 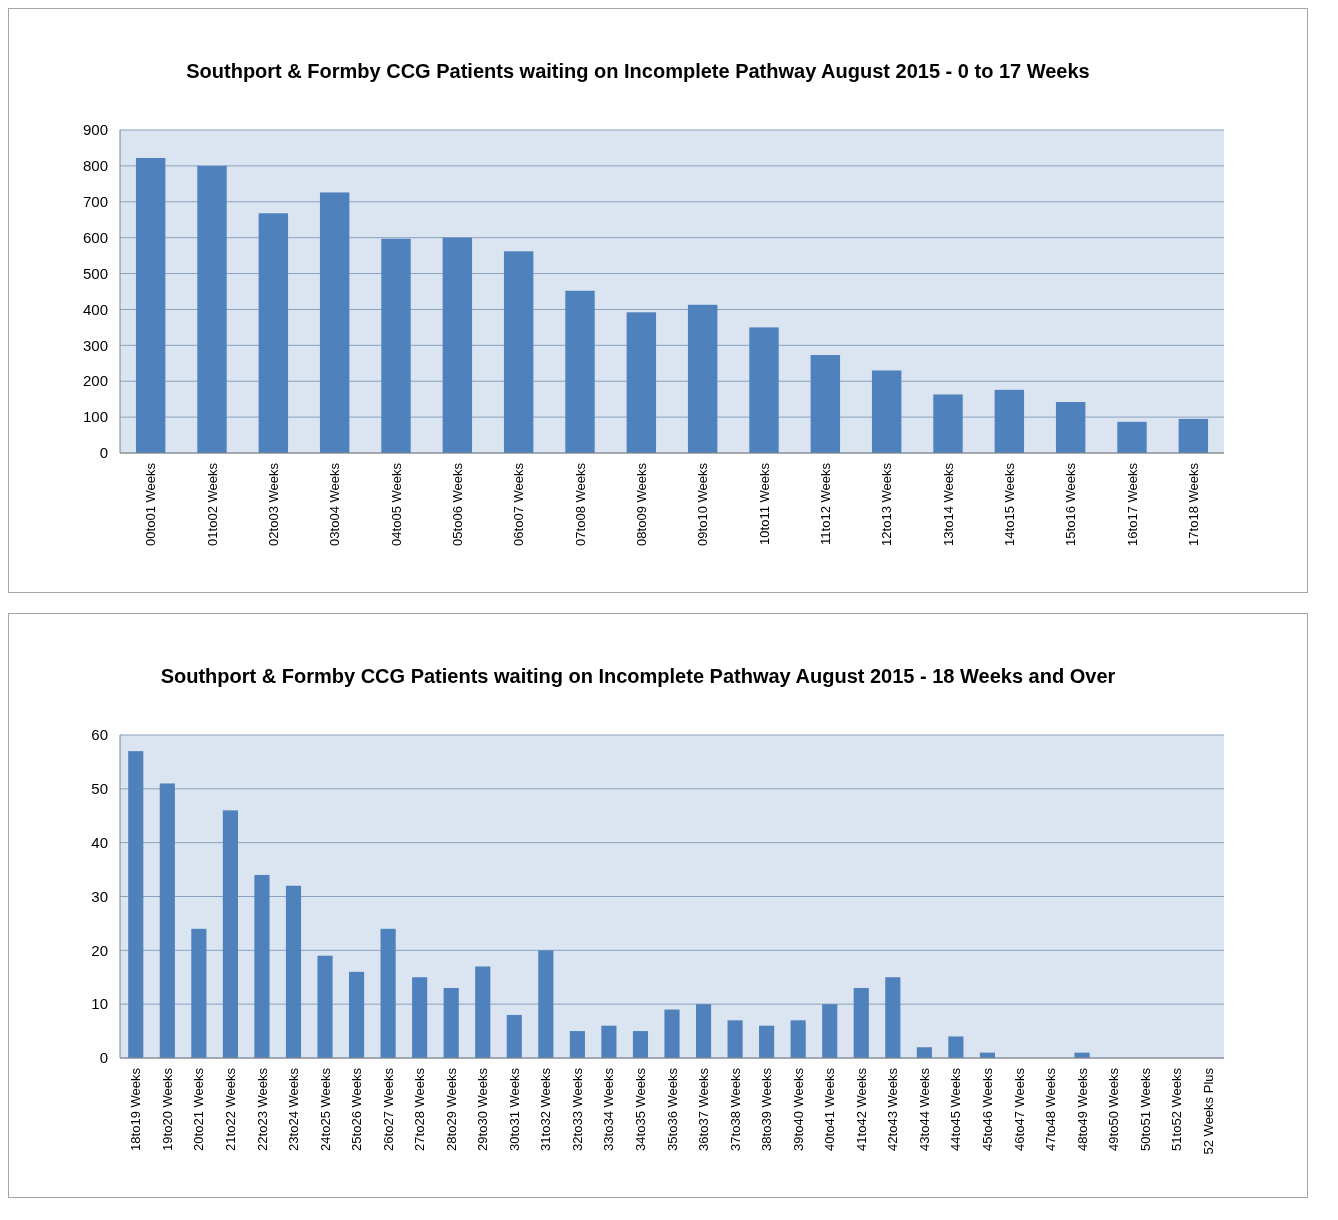 I want to click on x-tick-label: 26to27 Weeks, so click(x=388, y=1109).